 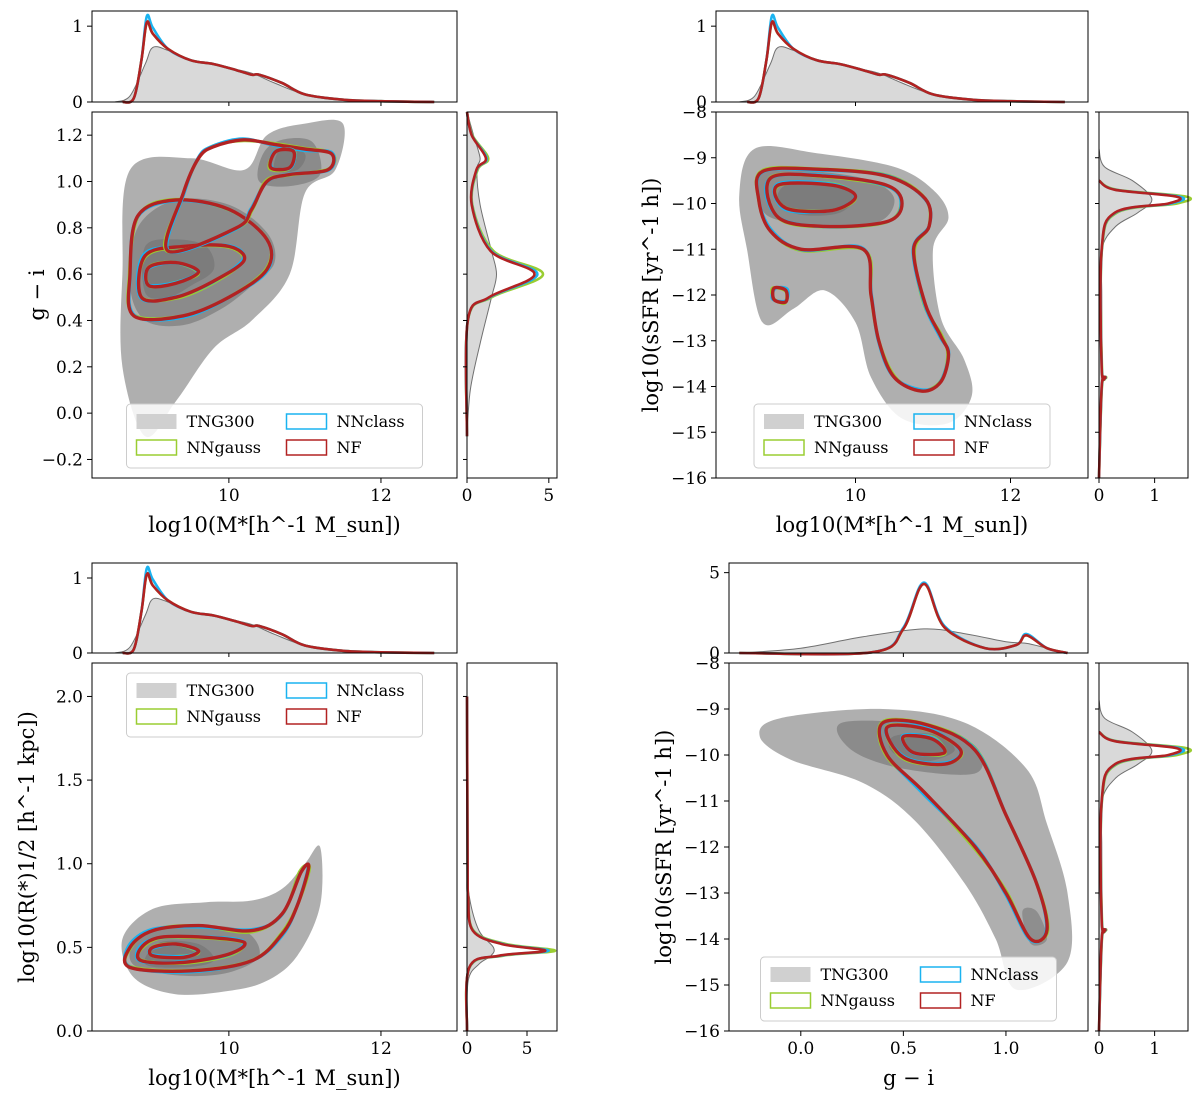 What do you see at coordinates (69, 229) in the screenshot?
I see `y-tick-label: 0.8` at bounding box center [69, 229].